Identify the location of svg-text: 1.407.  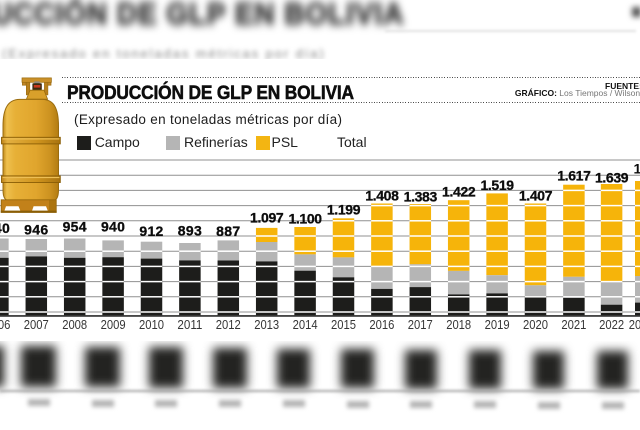
(536, 196).